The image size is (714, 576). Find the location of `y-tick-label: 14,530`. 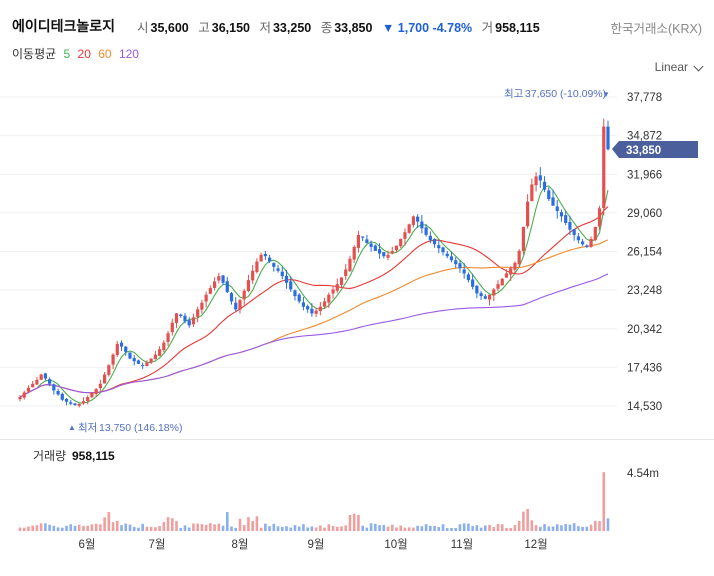

y-tick-label: 14,530 is located at coordinates (644, 407).